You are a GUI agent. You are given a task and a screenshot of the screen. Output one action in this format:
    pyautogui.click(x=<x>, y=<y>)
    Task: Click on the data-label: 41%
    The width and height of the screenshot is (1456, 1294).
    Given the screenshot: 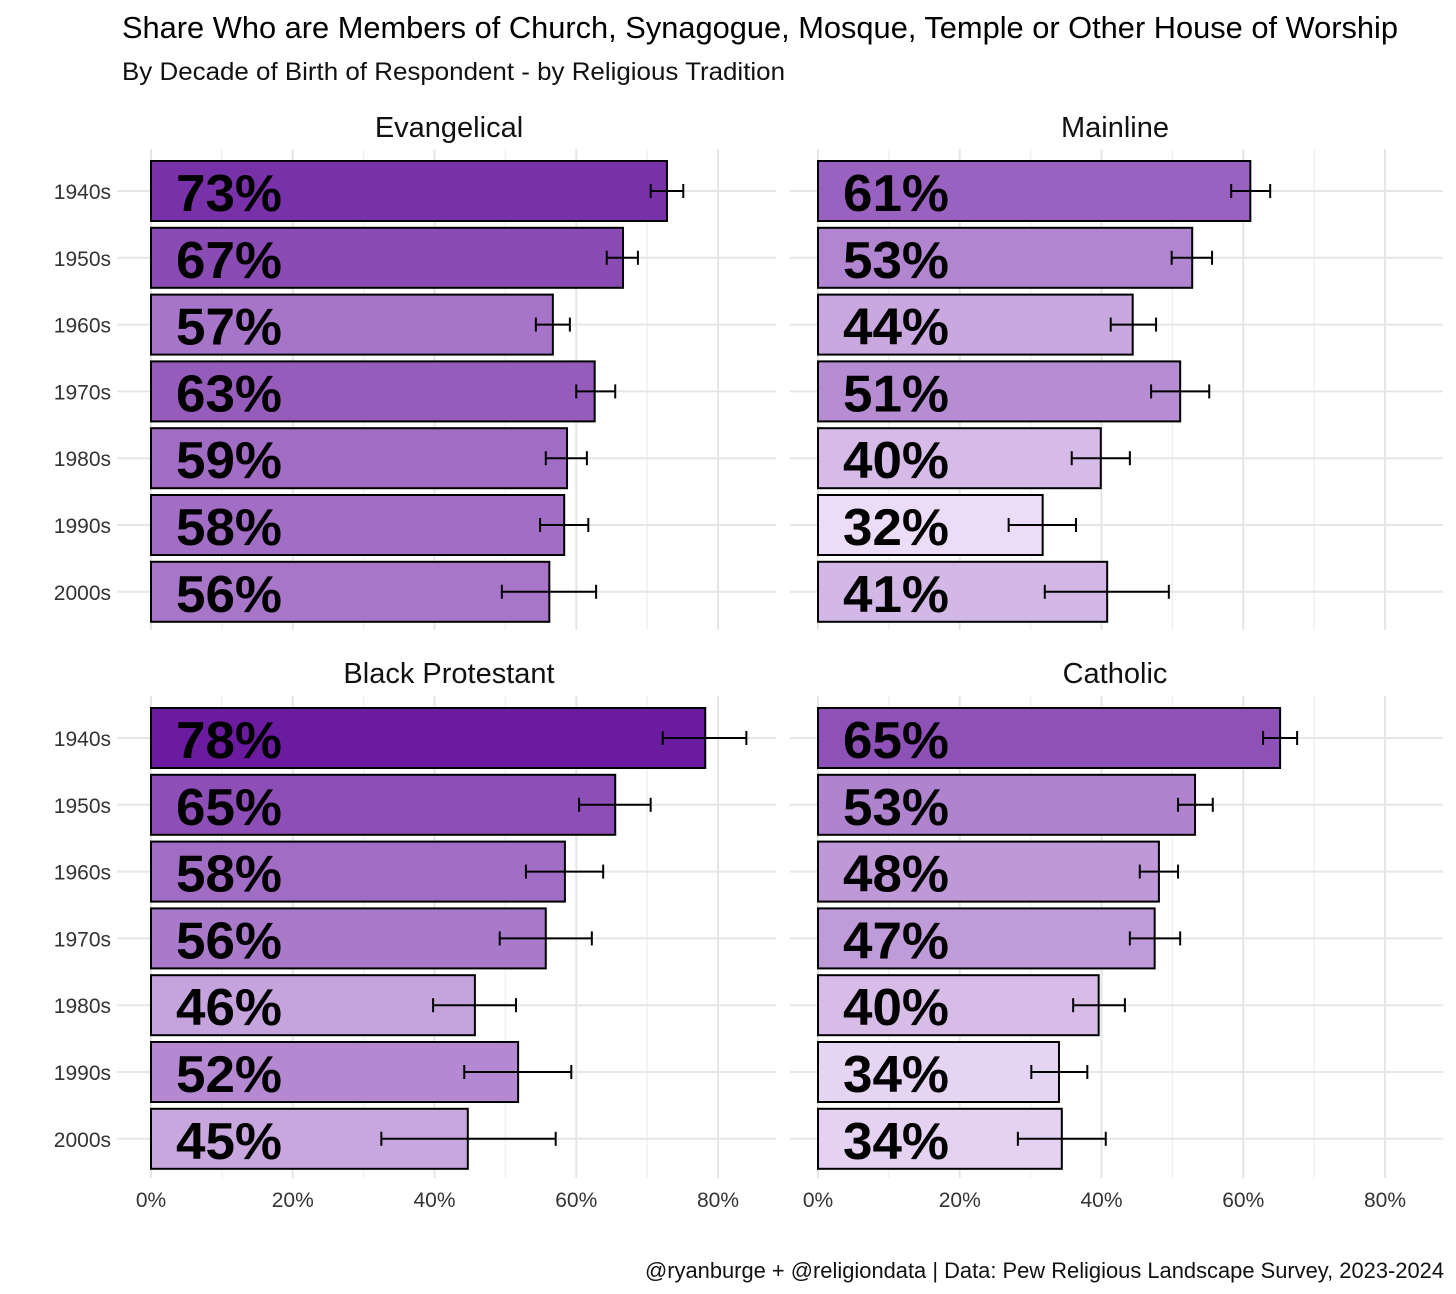 What is the action you would take?
    pyautogui.click(x=896, y=595)
    